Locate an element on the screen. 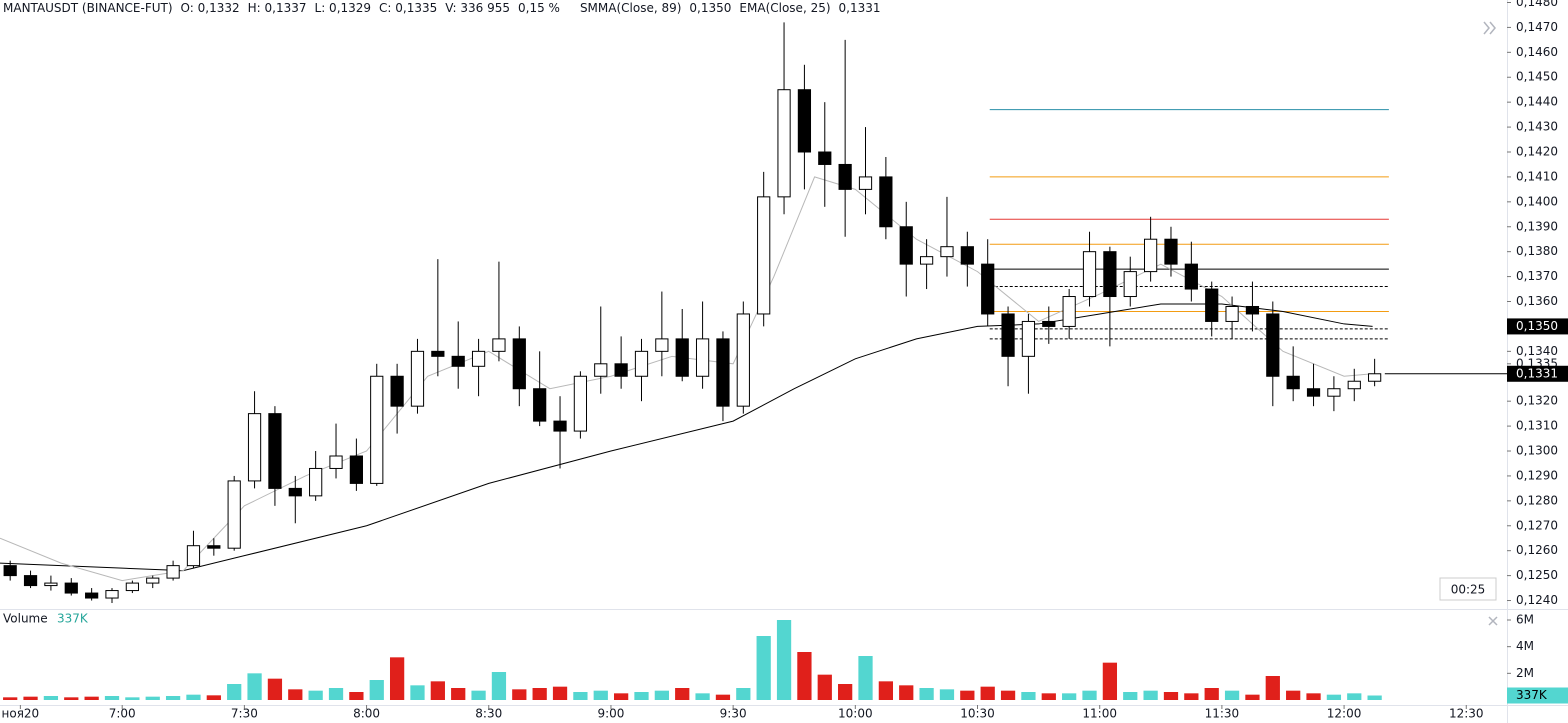 The width and height of the screenshot is (1568, 723). symbol: MANTAUSDT (BINANCE-FUT) is located at coordinates (88, 8).